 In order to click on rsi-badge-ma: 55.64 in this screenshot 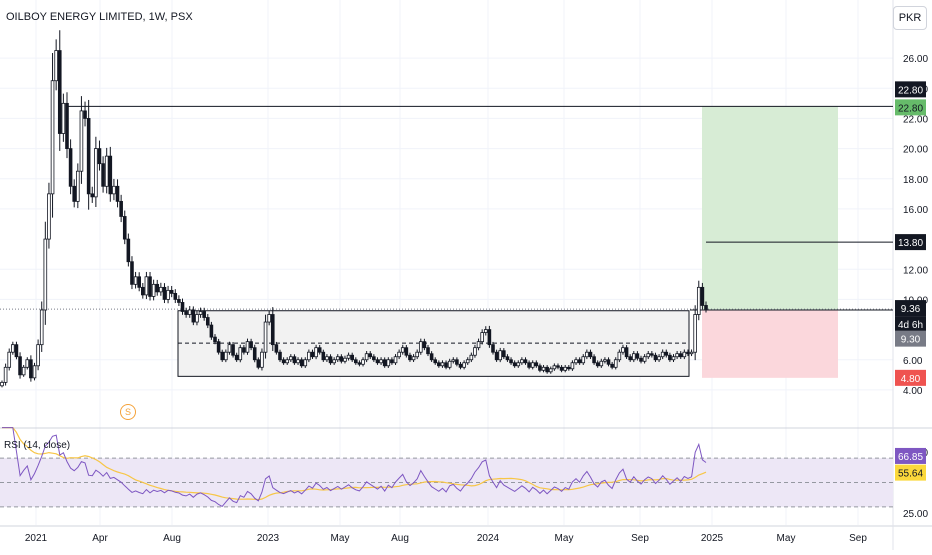, I will do `click(910, 474)`.